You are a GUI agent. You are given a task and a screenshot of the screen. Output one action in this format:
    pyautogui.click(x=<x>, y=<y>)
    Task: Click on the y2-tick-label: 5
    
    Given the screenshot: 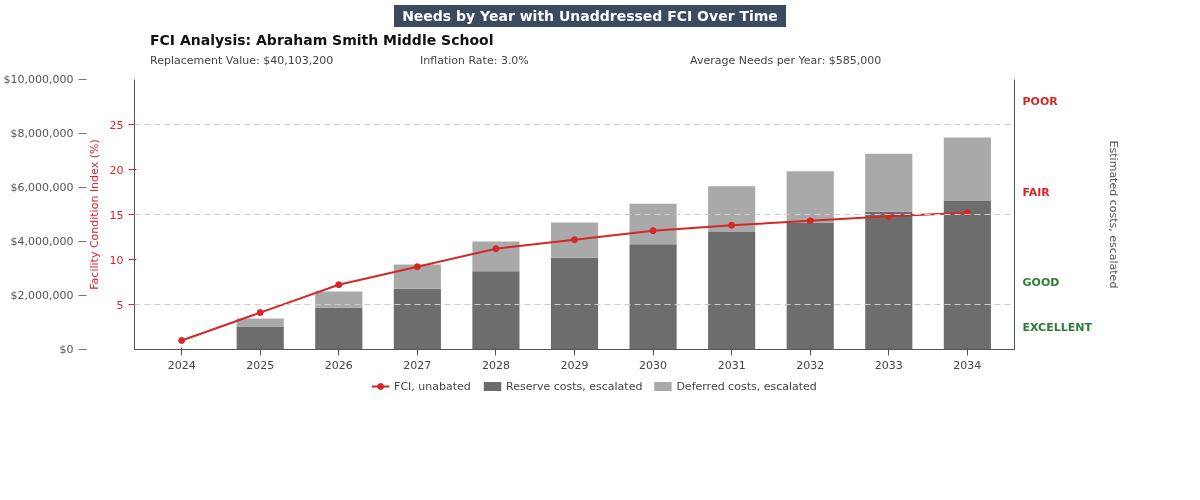 What is the action you would take?
    pyautogui.click(x=120, y=305)
    